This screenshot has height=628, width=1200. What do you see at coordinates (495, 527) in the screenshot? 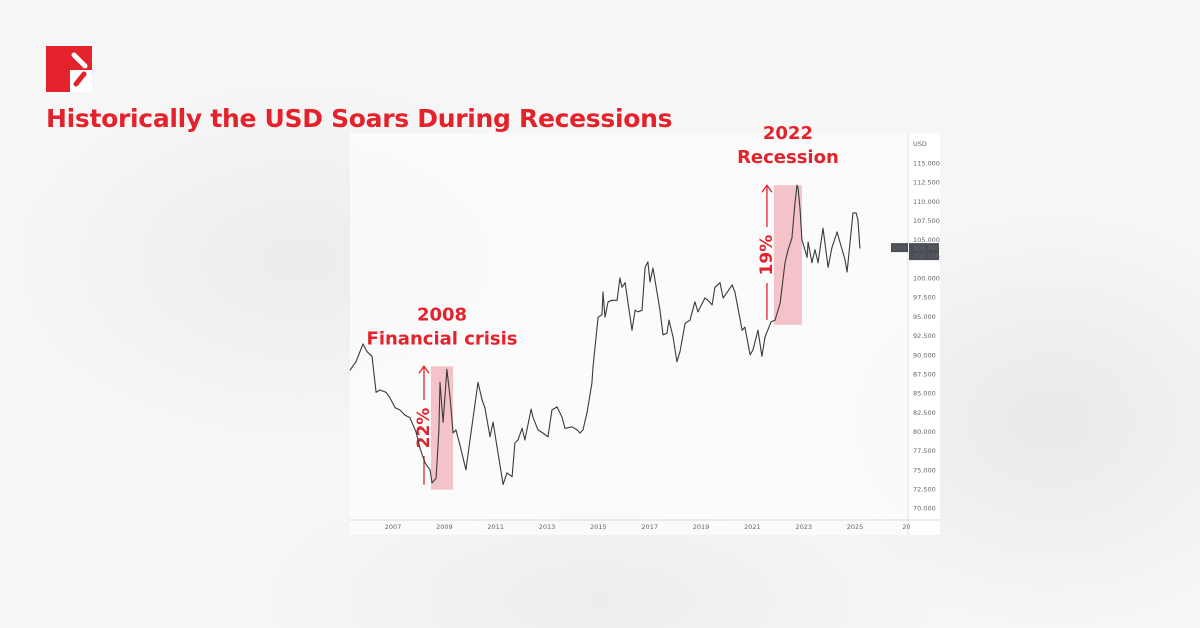
I see `x-tick-label: 2011` at bounding box center [495, 527].